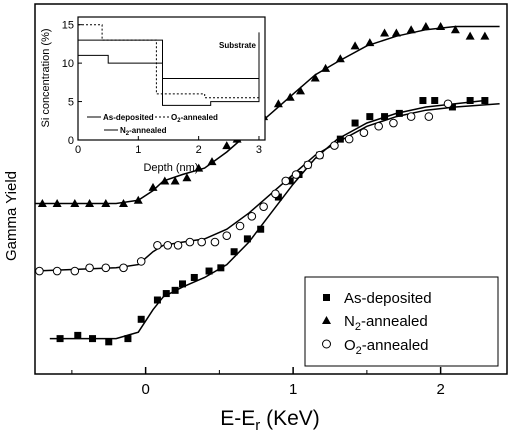  I want to click on legend-item-n2-annealed: N2-annealed, so click(375, 323).